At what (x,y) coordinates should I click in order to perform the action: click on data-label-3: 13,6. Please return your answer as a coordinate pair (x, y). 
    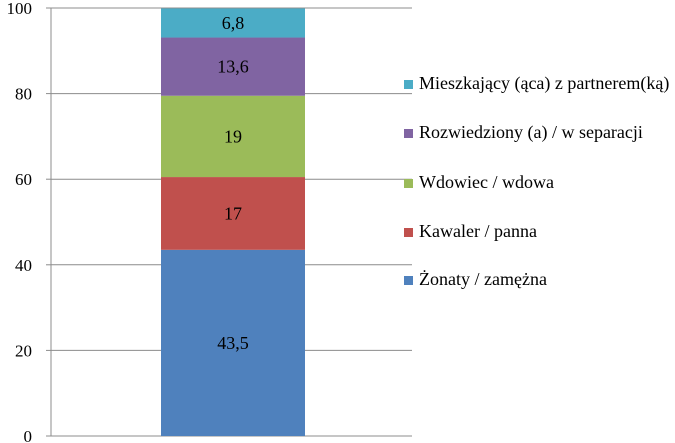
    Looking at the image, I should click on (233, 67).